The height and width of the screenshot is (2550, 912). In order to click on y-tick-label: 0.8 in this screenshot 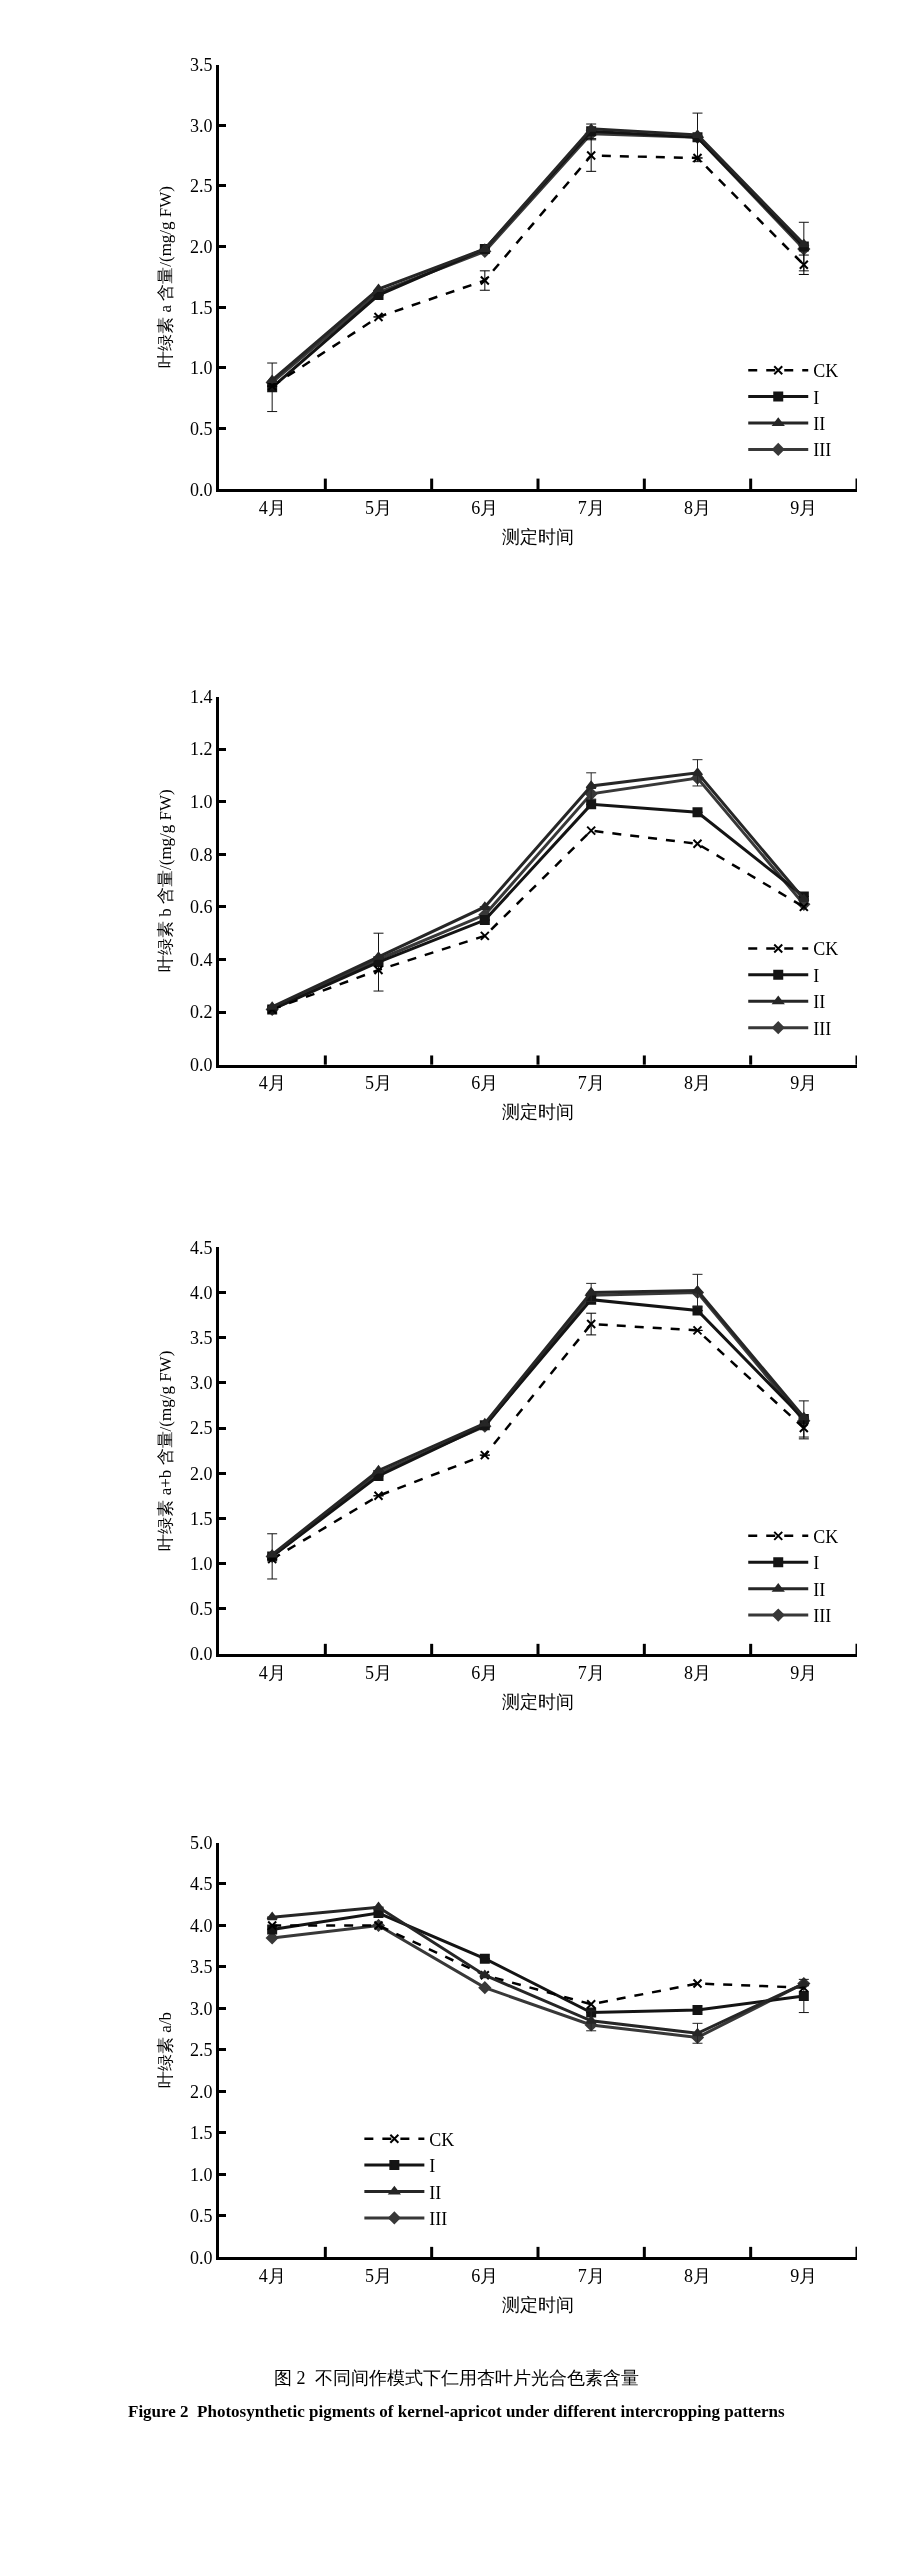, I will do `click(201, 854)`.